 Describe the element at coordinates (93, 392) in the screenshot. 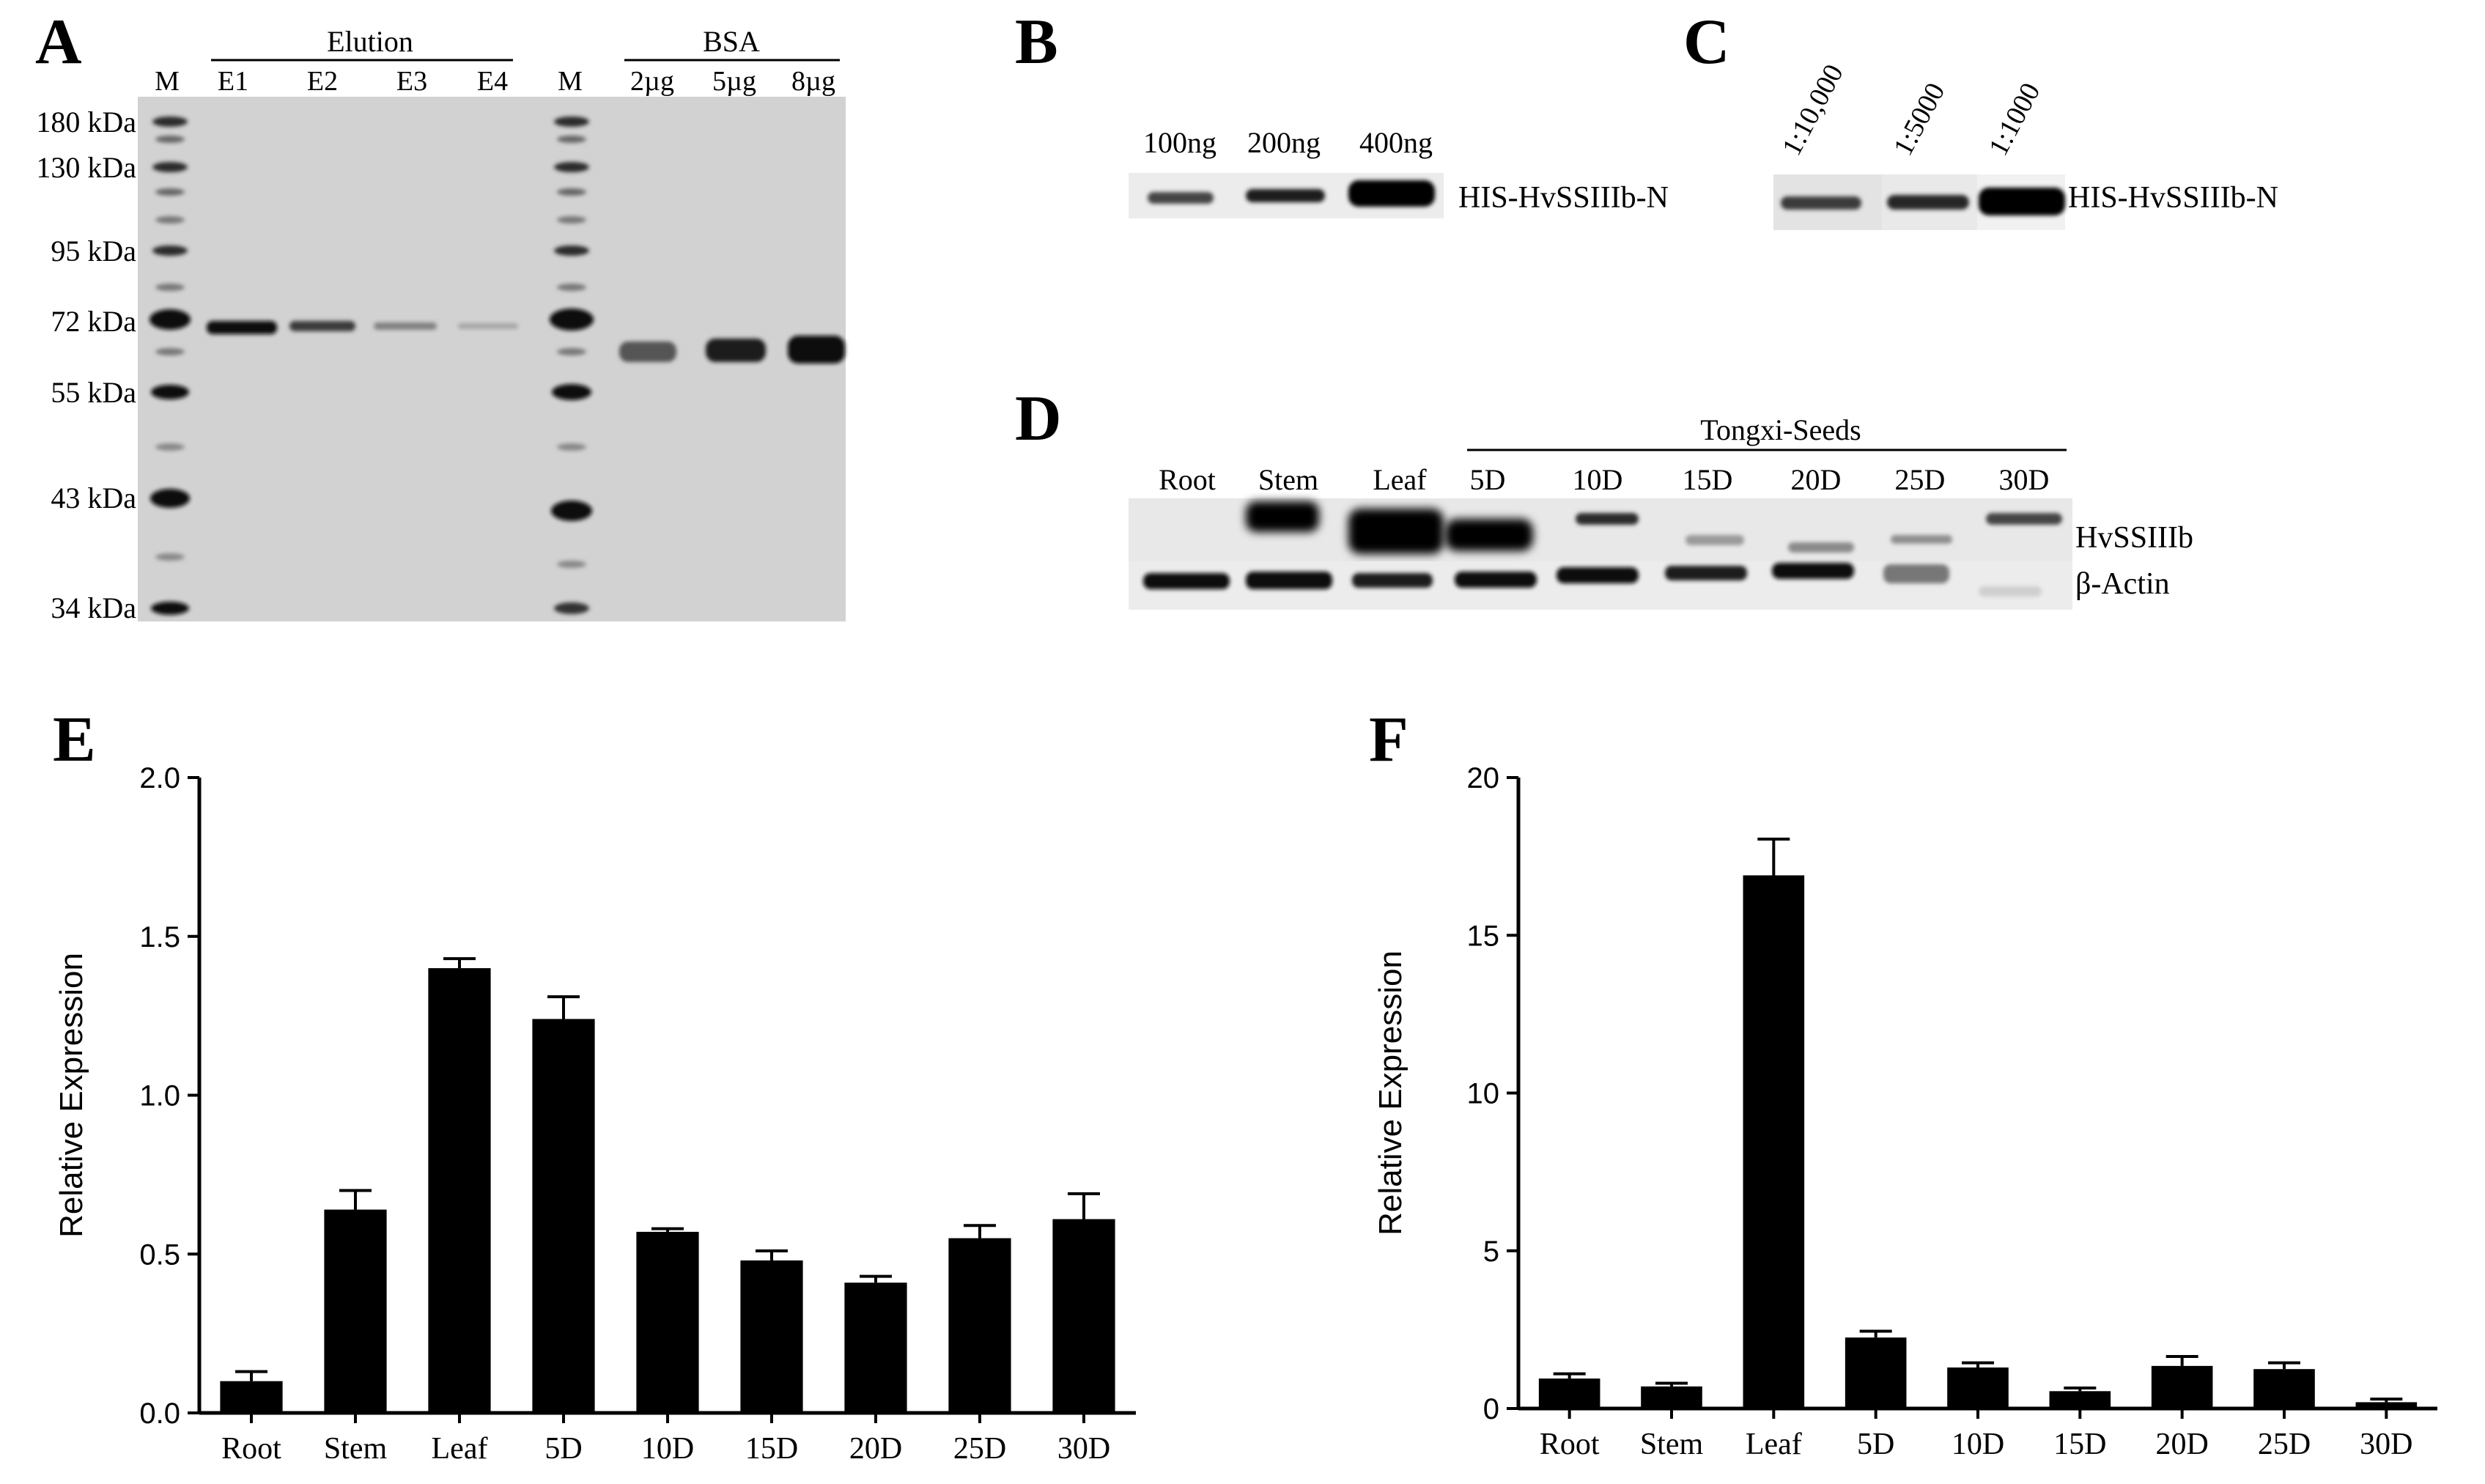

I see `marker-55: 55 kDa` at that location.